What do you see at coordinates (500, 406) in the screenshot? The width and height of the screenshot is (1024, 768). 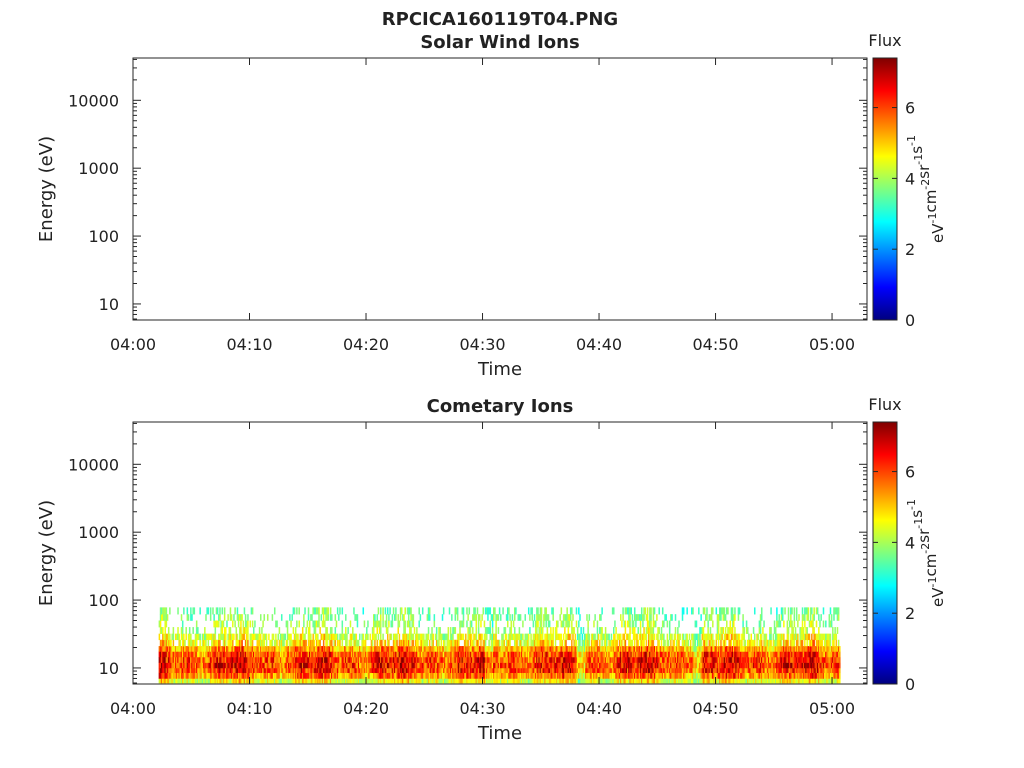 I see `panel-title: Cometary Ions` at bounding box center [500, 406].